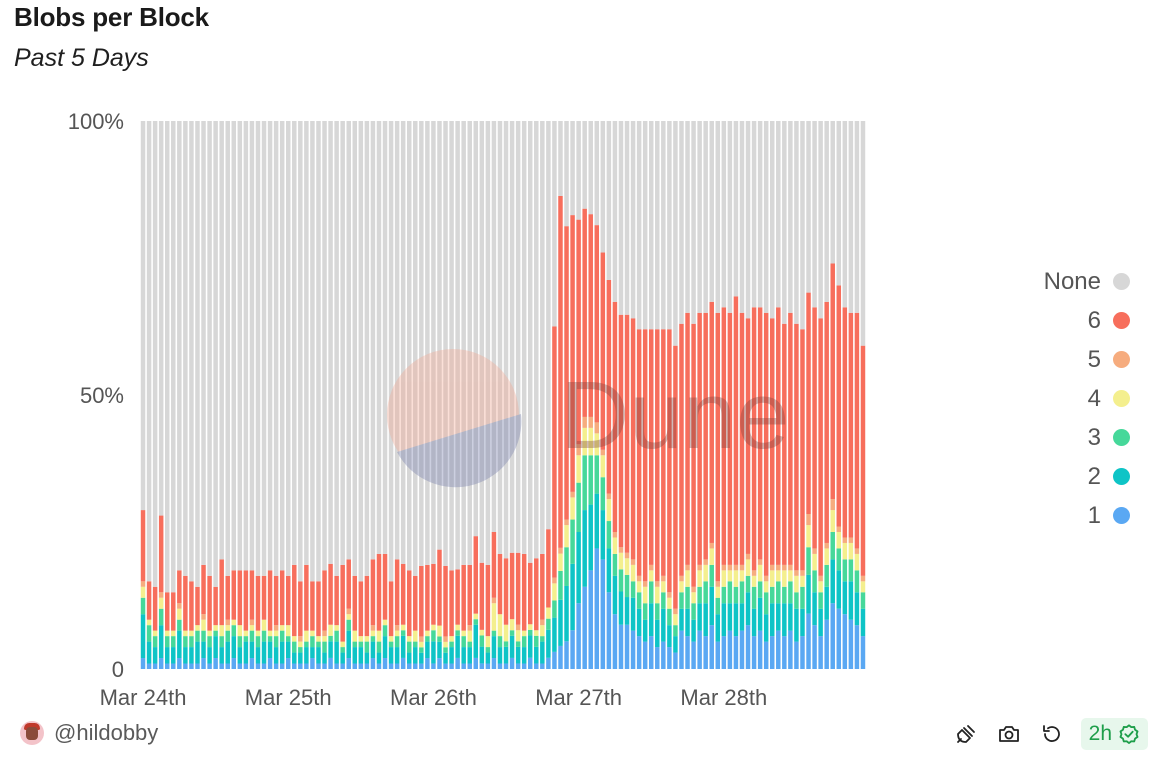 The height and width of the screenshot is (764, 1160). I want to click on bar-106-series-None, so click(784, 222).